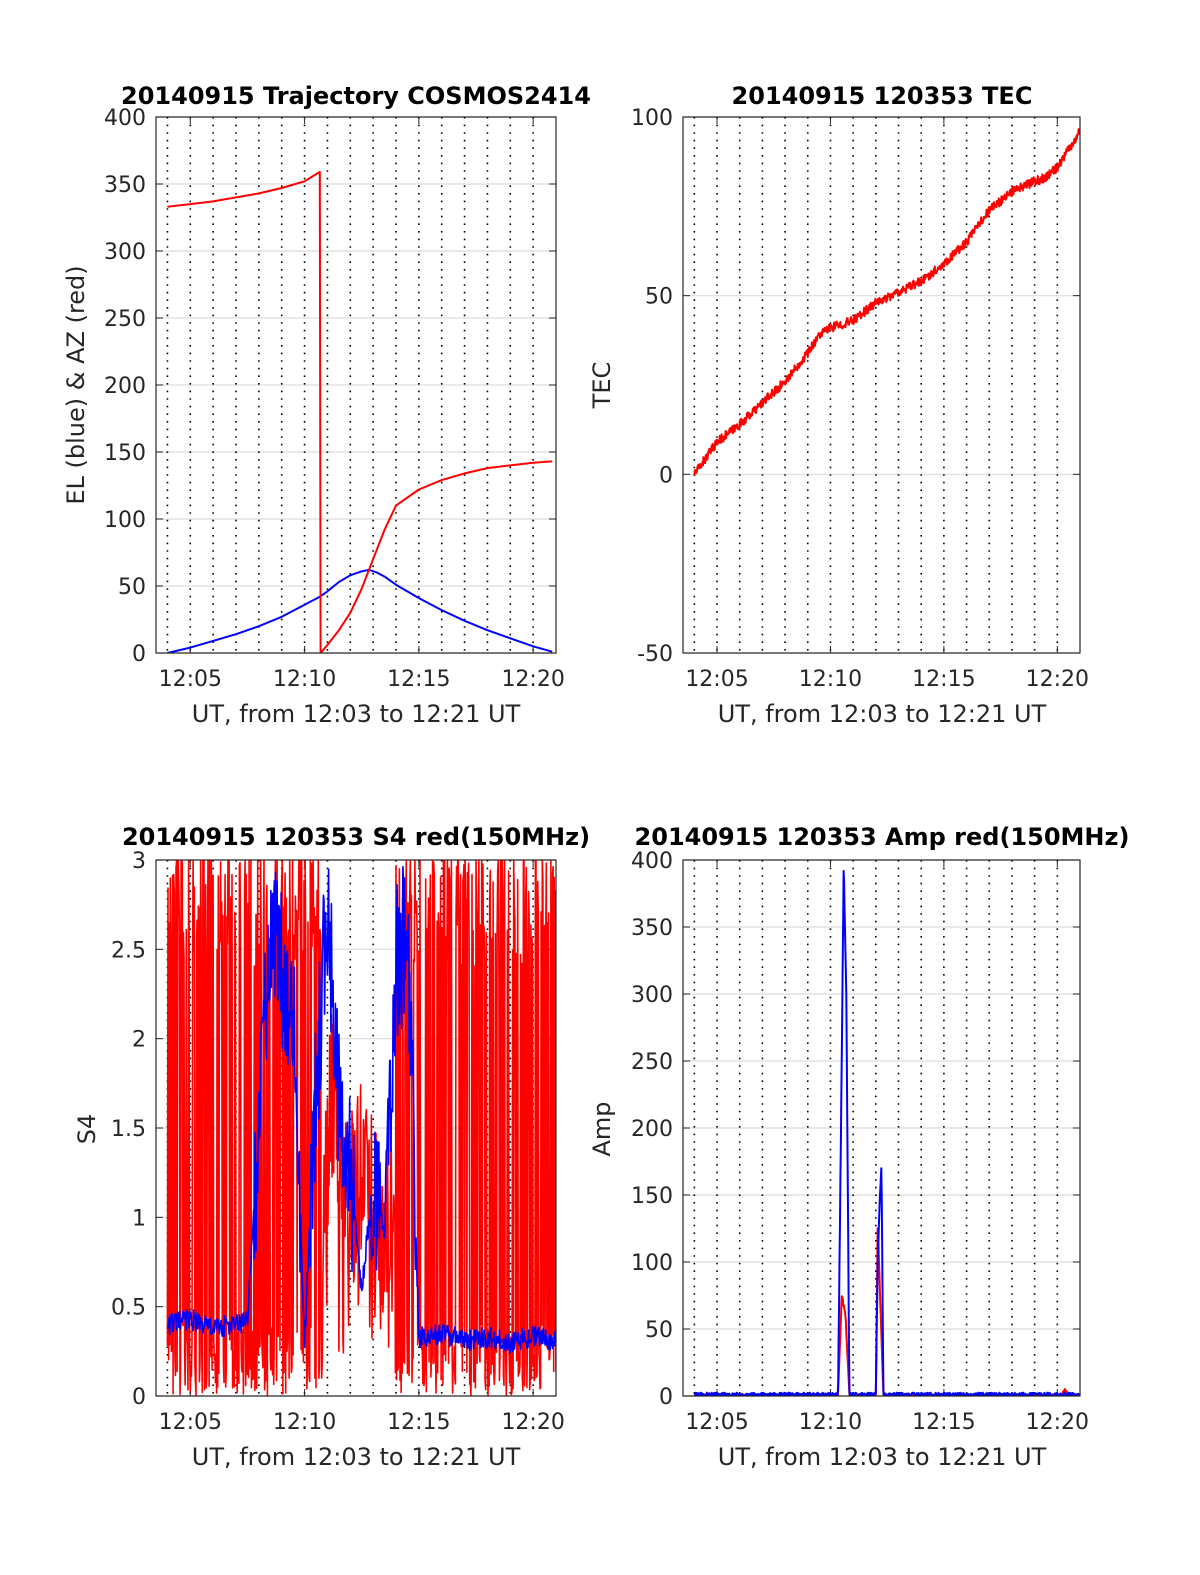 This screenshot has width=1200, height=1575. Describe the element at coordinates (882, 1457) in the screenshot. I see `x-axis-label-amp: UT, from 12:03 to 12:21 UT` at that location.